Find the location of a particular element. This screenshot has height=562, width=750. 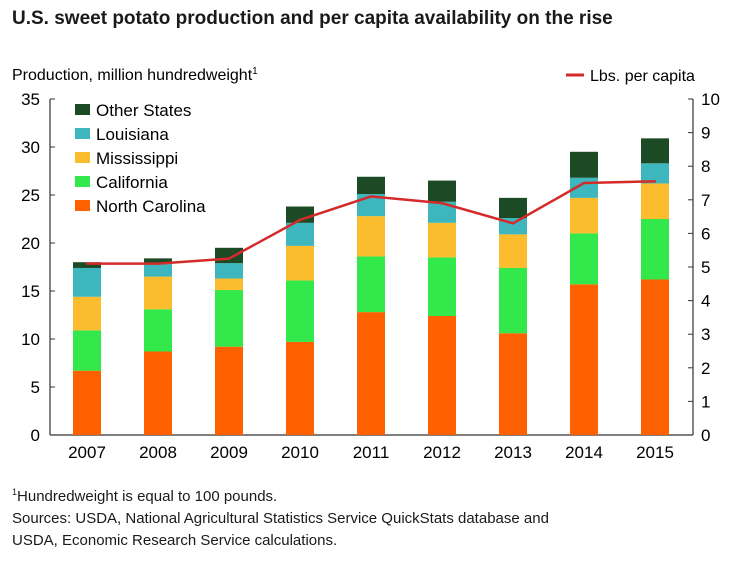

legend-label: Mississippi is located at coordinates (137, 158).